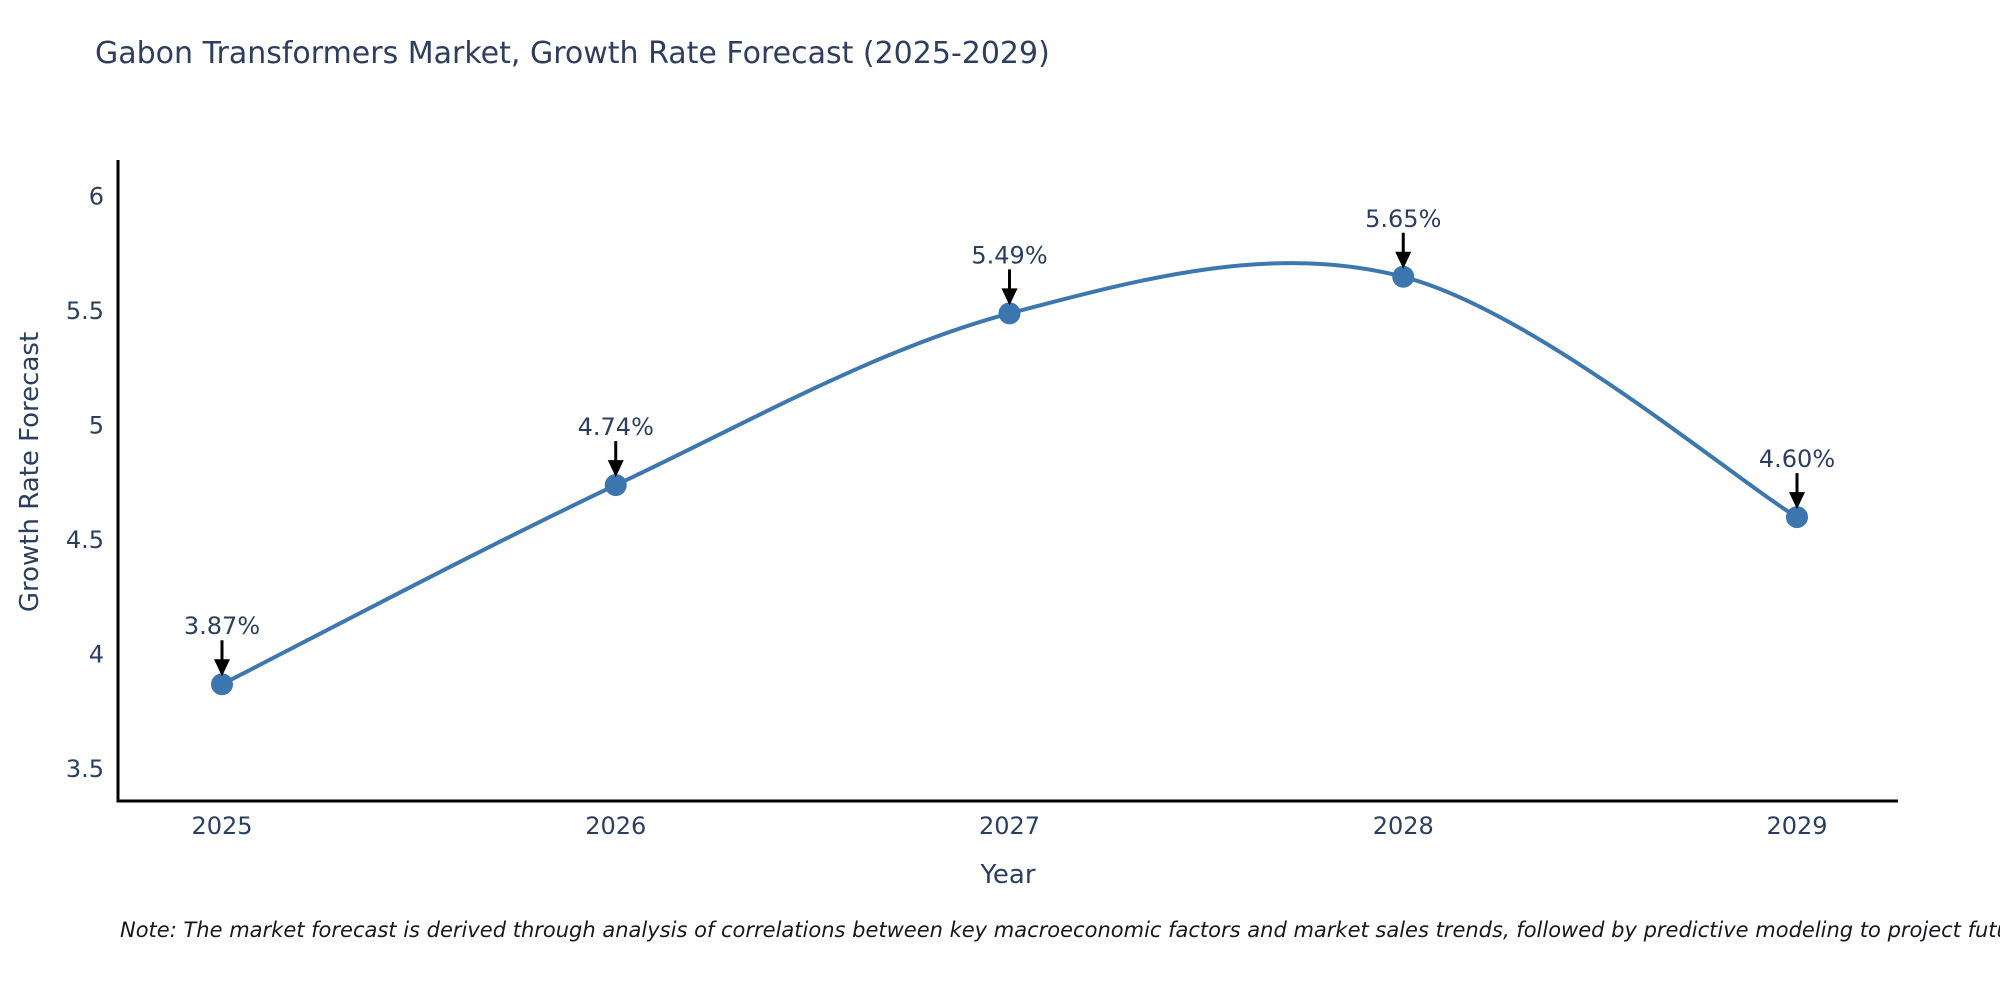 The height and width of the screenshot is (1000, 2000). Describe the element at coordinates (96, 654) in the screenshot. I see `y-tick-label-4: 4` at that location.